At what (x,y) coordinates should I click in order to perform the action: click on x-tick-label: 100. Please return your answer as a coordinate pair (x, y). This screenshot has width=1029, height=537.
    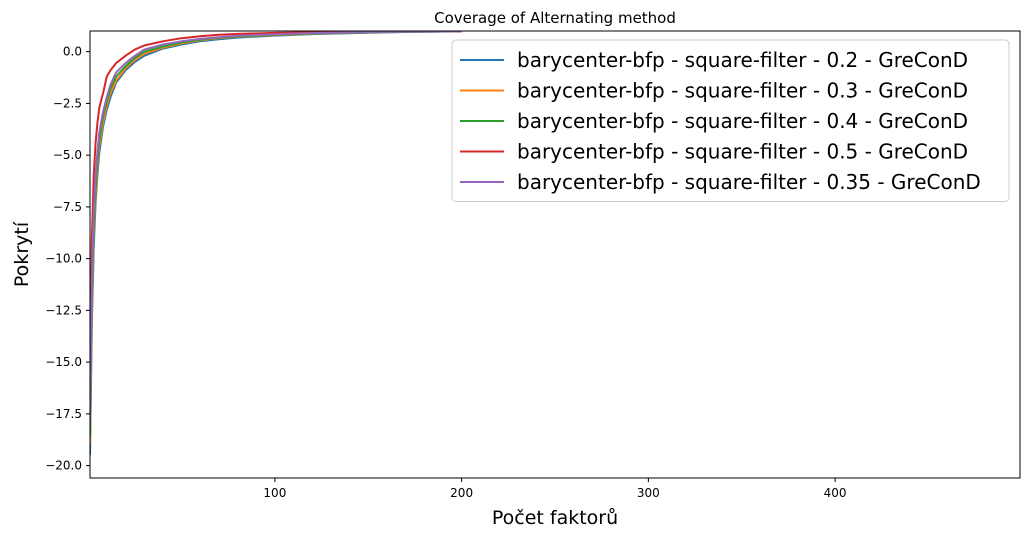
    Looking at the image, I should click on (274, 493).